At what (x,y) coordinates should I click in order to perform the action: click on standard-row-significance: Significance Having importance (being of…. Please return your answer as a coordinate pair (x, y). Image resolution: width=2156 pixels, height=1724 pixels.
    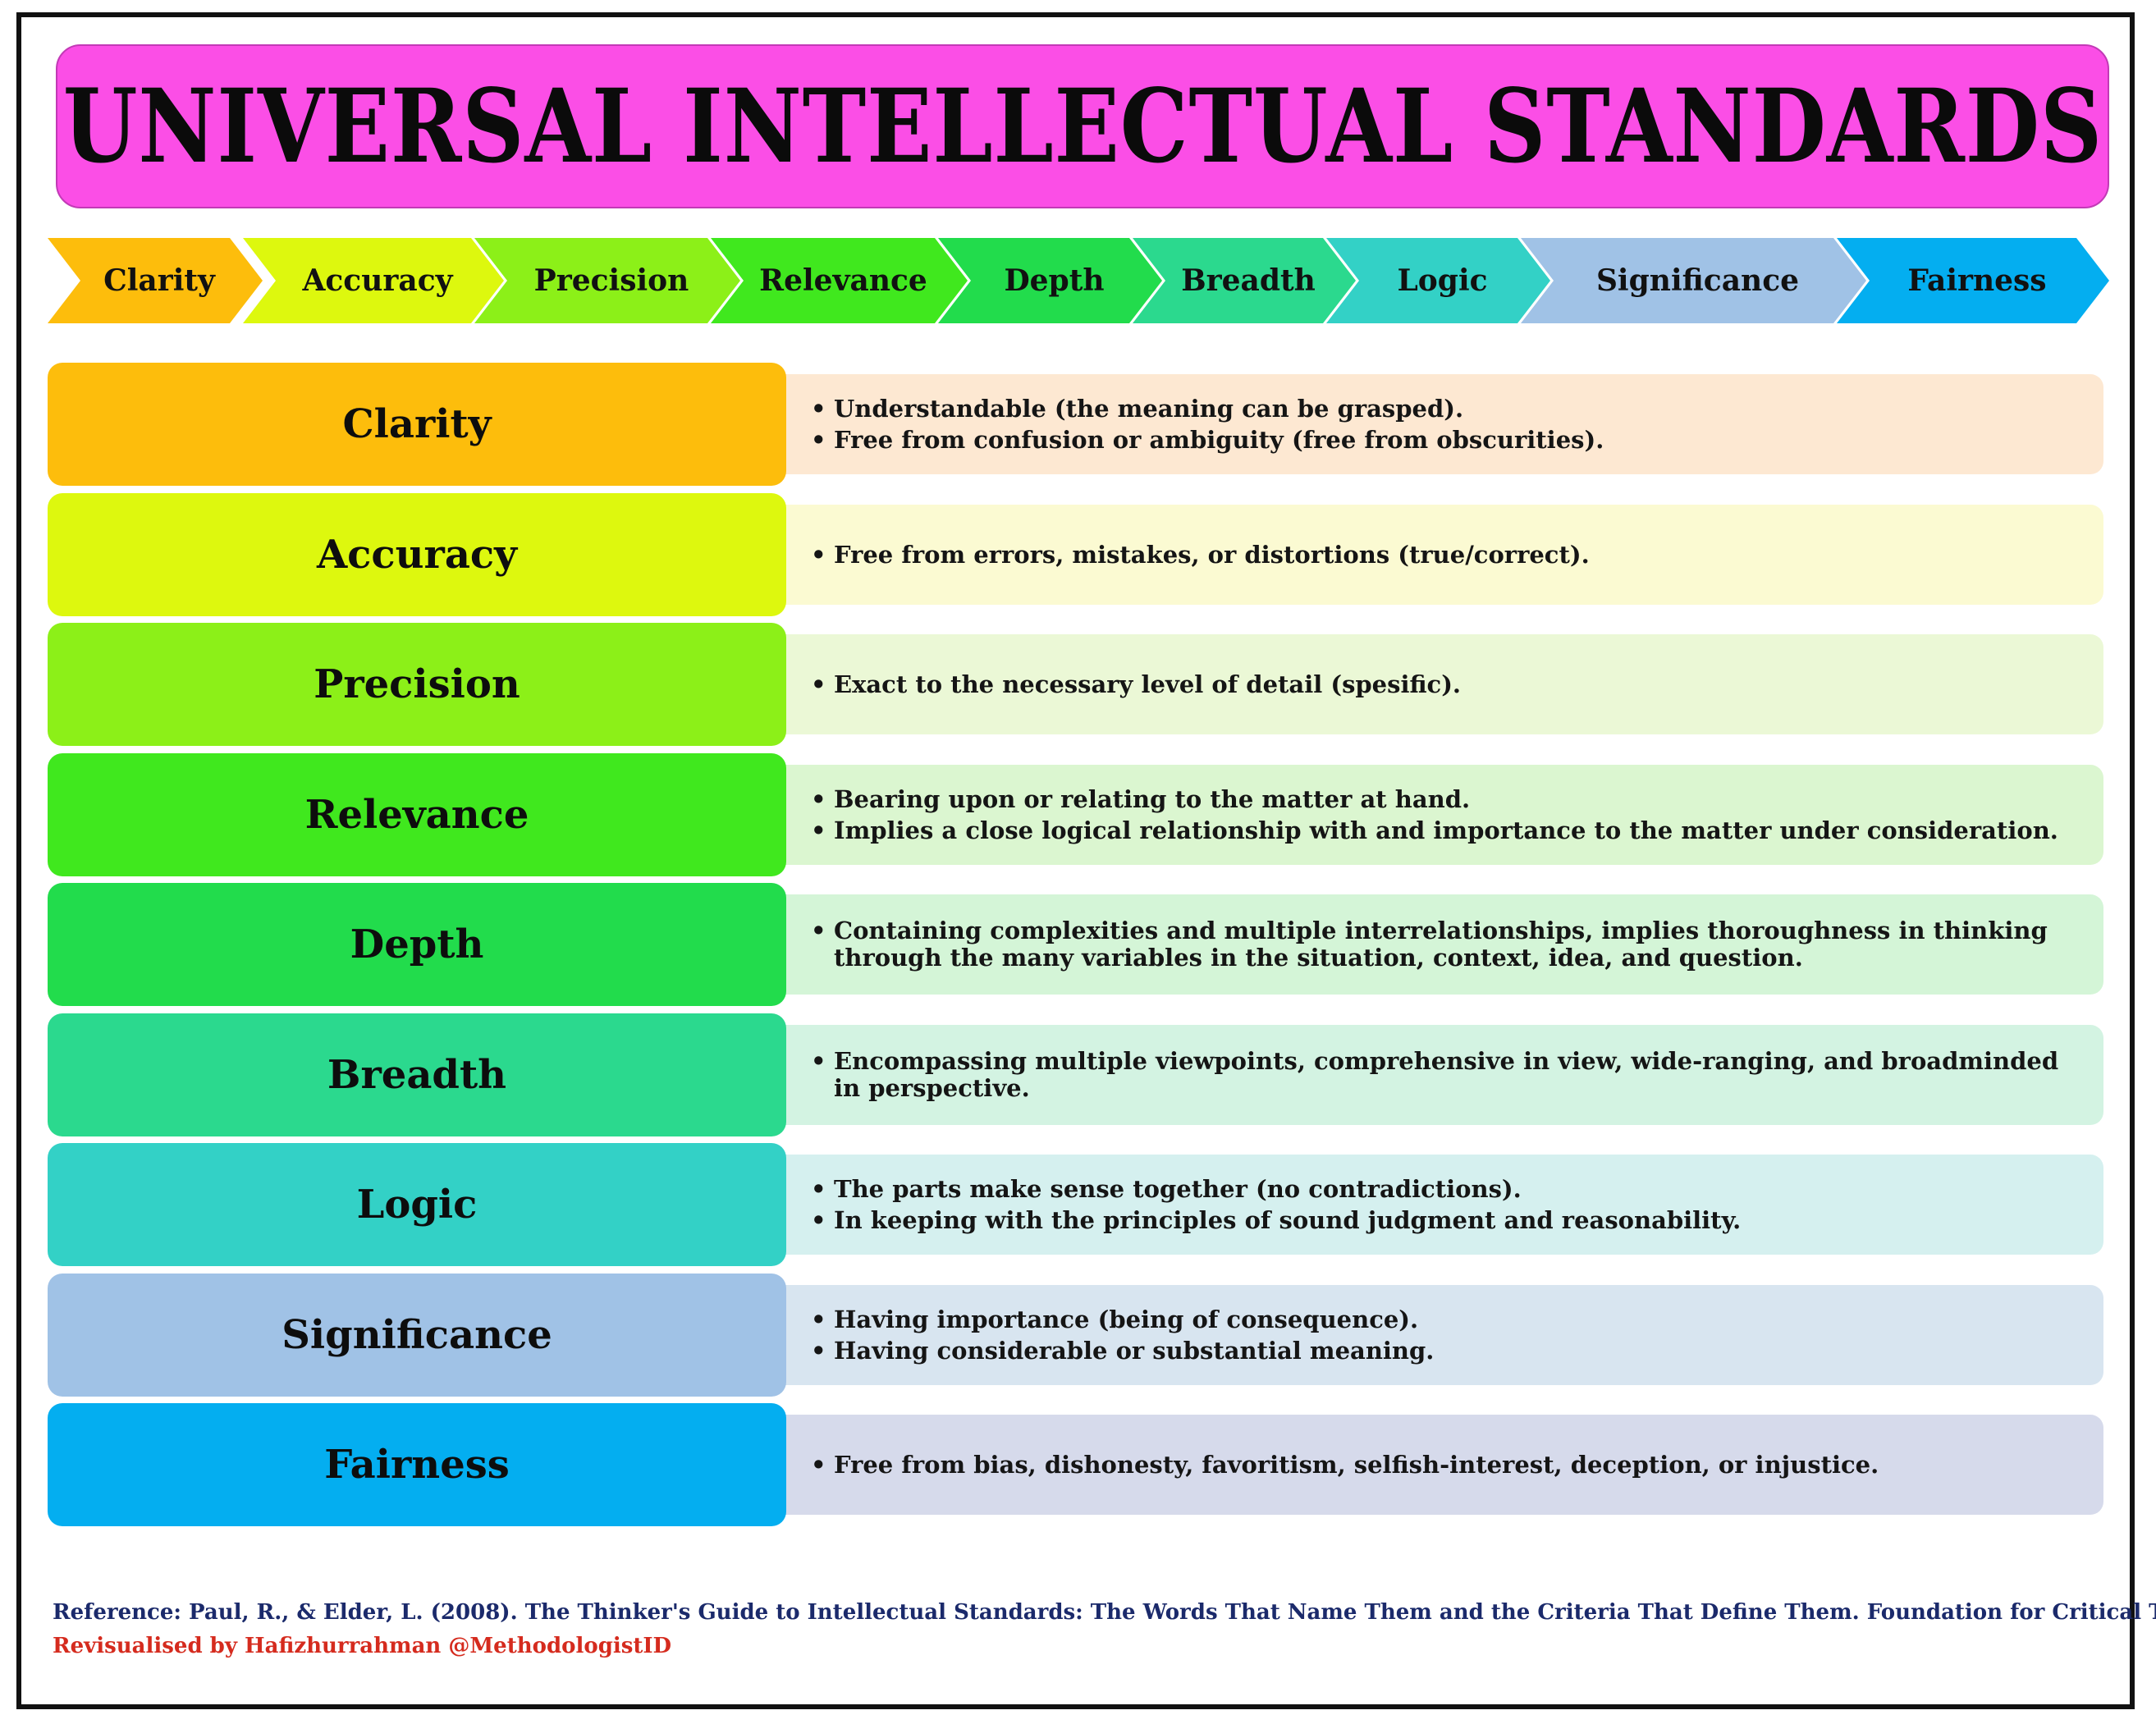
    Looking at the image, I should click on (1075, 1335).